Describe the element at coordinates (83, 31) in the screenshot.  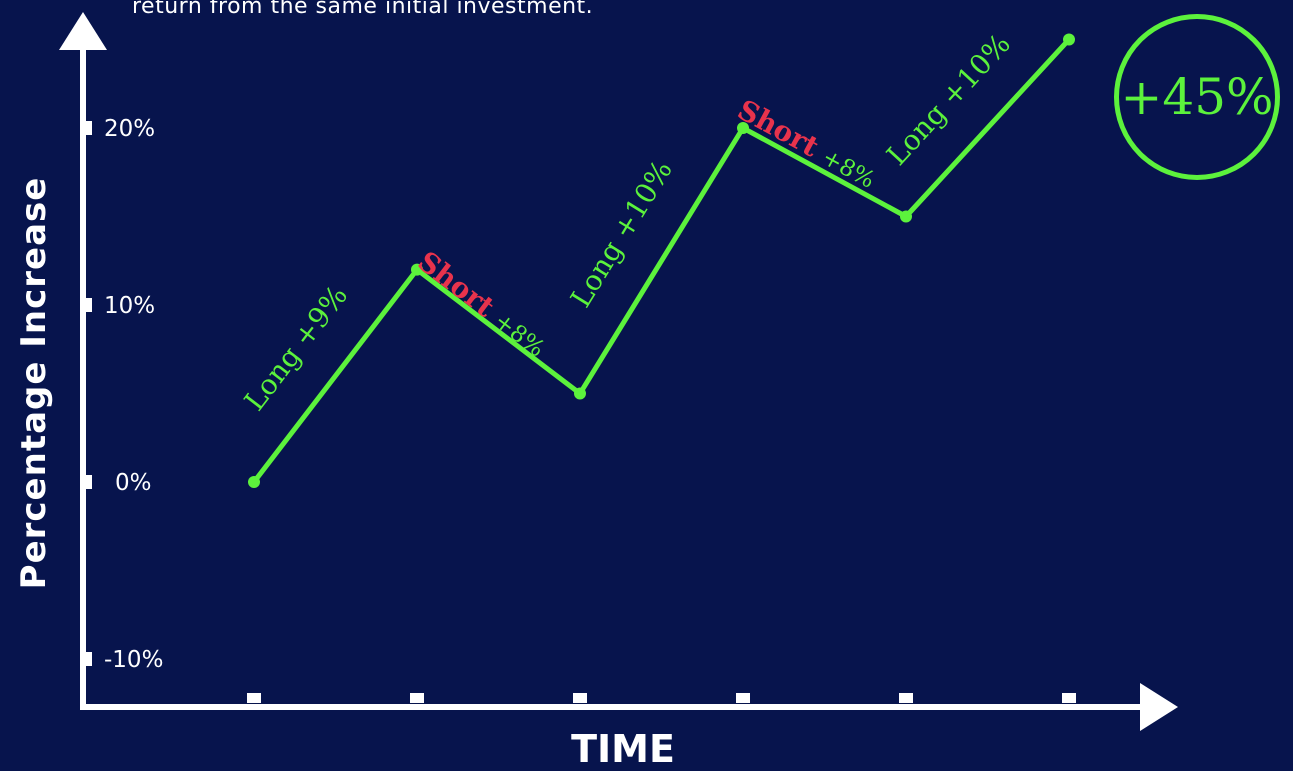
I see `y-axis-arrow-icon` at that location.